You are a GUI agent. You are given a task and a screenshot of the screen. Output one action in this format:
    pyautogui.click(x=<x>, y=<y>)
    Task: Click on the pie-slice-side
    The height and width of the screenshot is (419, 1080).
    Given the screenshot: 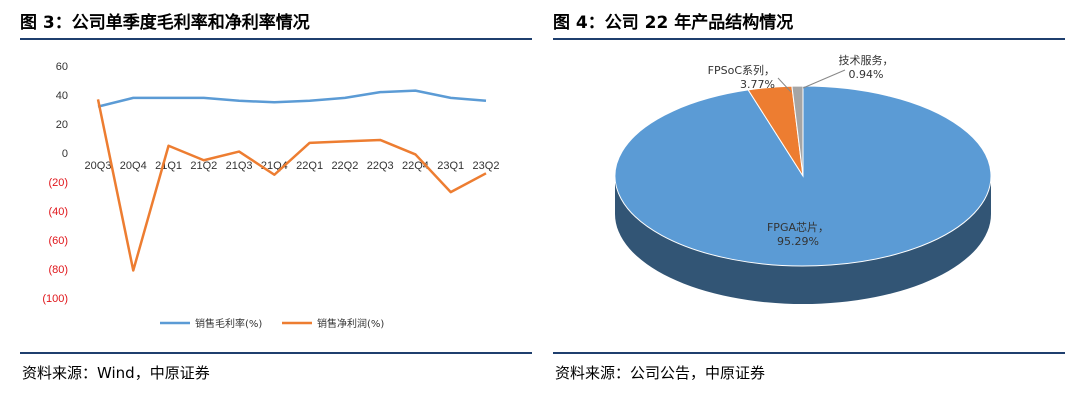 What is the action you would take?
    pyautogui.click(x=803, y=240)
    